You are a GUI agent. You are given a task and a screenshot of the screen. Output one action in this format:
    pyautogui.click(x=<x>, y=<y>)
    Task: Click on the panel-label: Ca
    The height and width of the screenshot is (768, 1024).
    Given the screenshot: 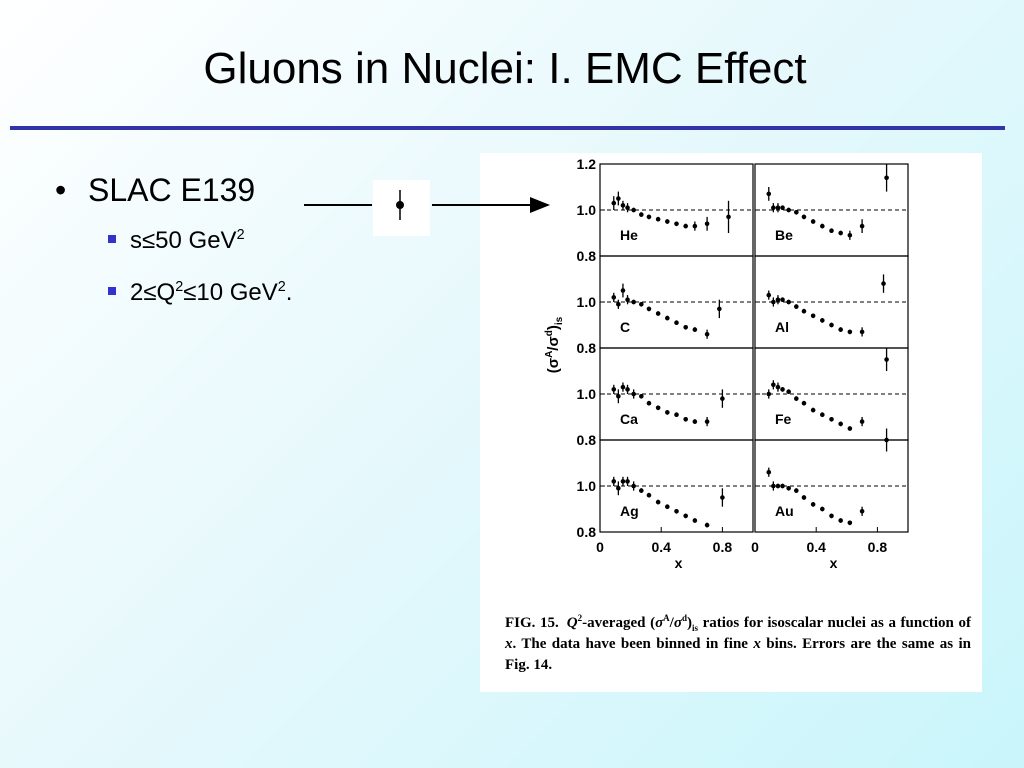 What is the action you would take?
    pyautogui.click(x=629, y=419)
    